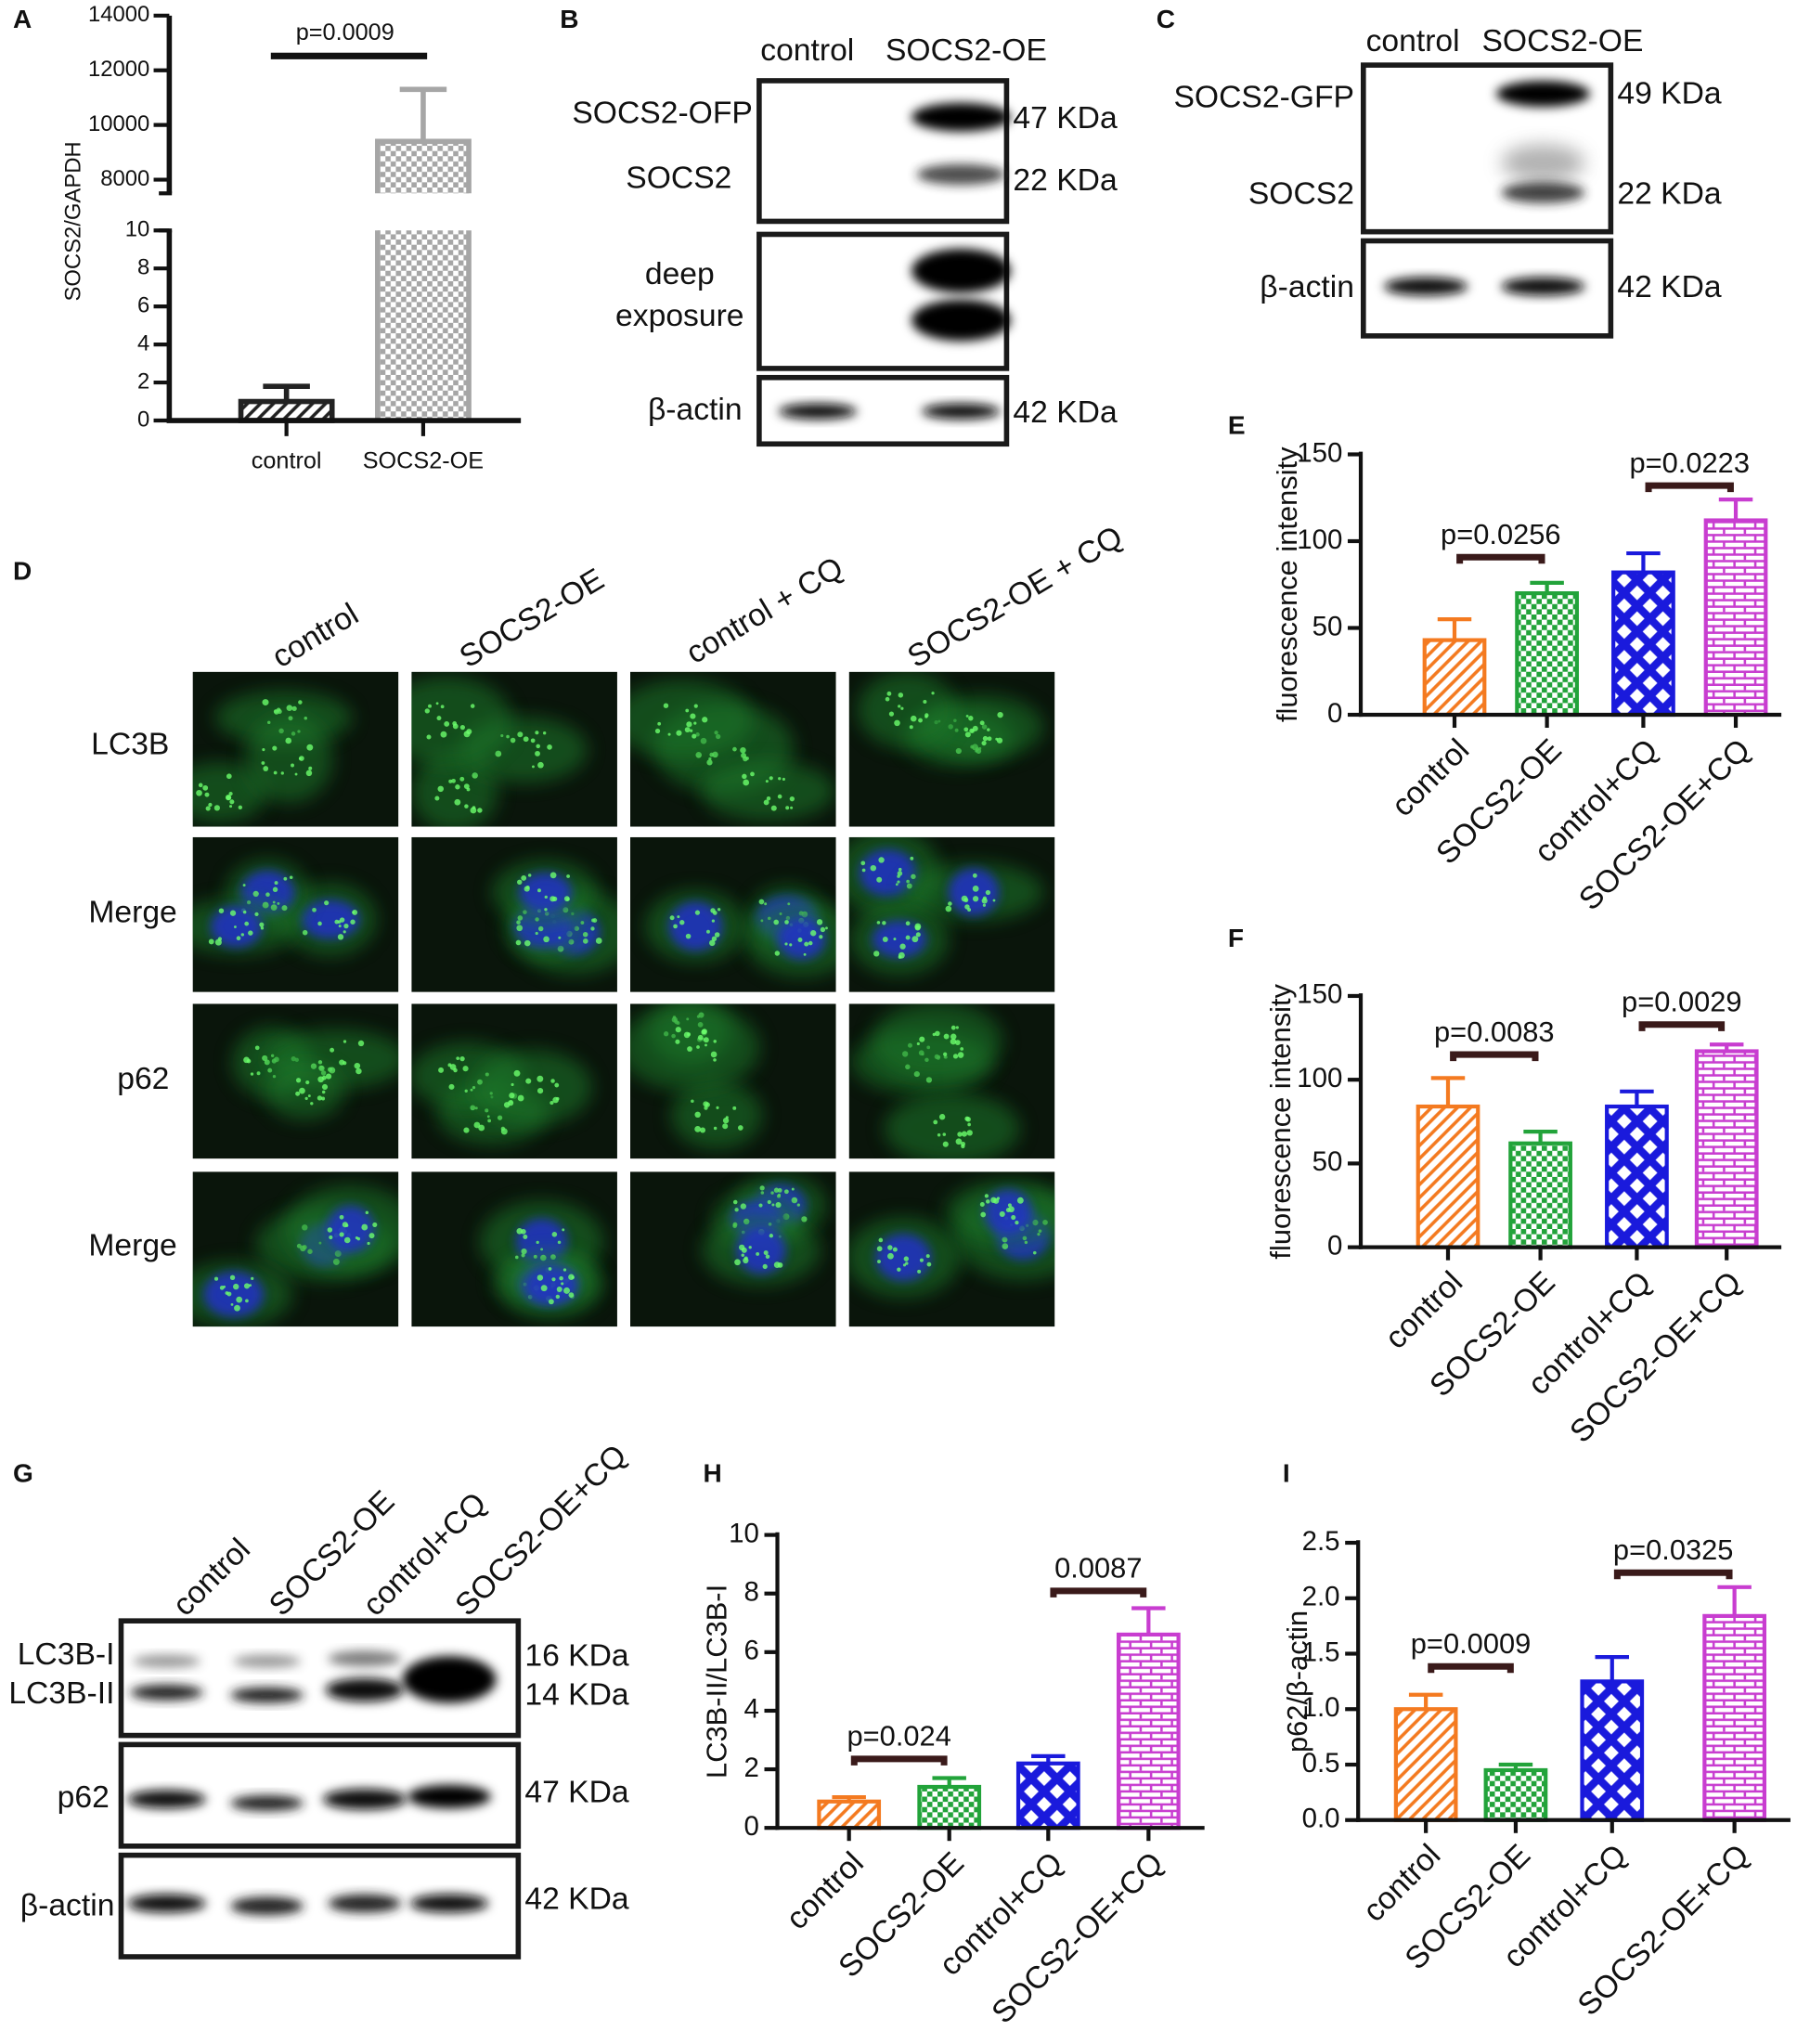 Image resolution: width=1810 pixels, height=2044 pixels. Describe the element at coordinates (695, 410) in the screenshot. I see `row-label: β-actin` at that location.